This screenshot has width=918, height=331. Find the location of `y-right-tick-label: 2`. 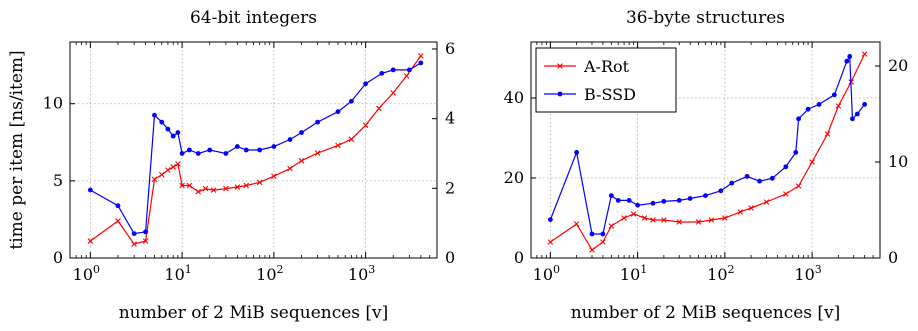

y-right-tick-label: 2 is located at coordinates (450, 187).